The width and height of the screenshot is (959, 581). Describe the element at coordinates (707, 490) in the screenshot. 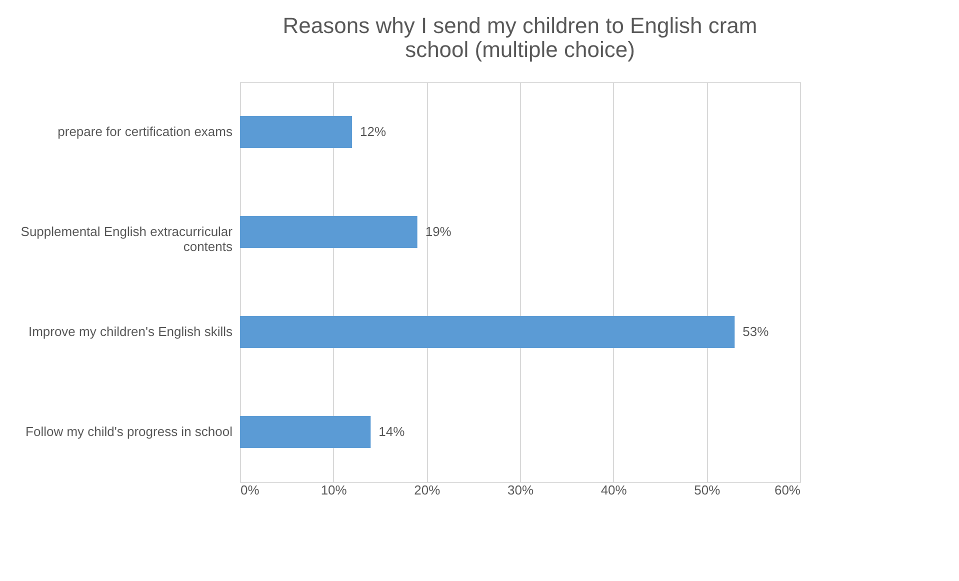

I see `x-tick-label: 50%` at that location.